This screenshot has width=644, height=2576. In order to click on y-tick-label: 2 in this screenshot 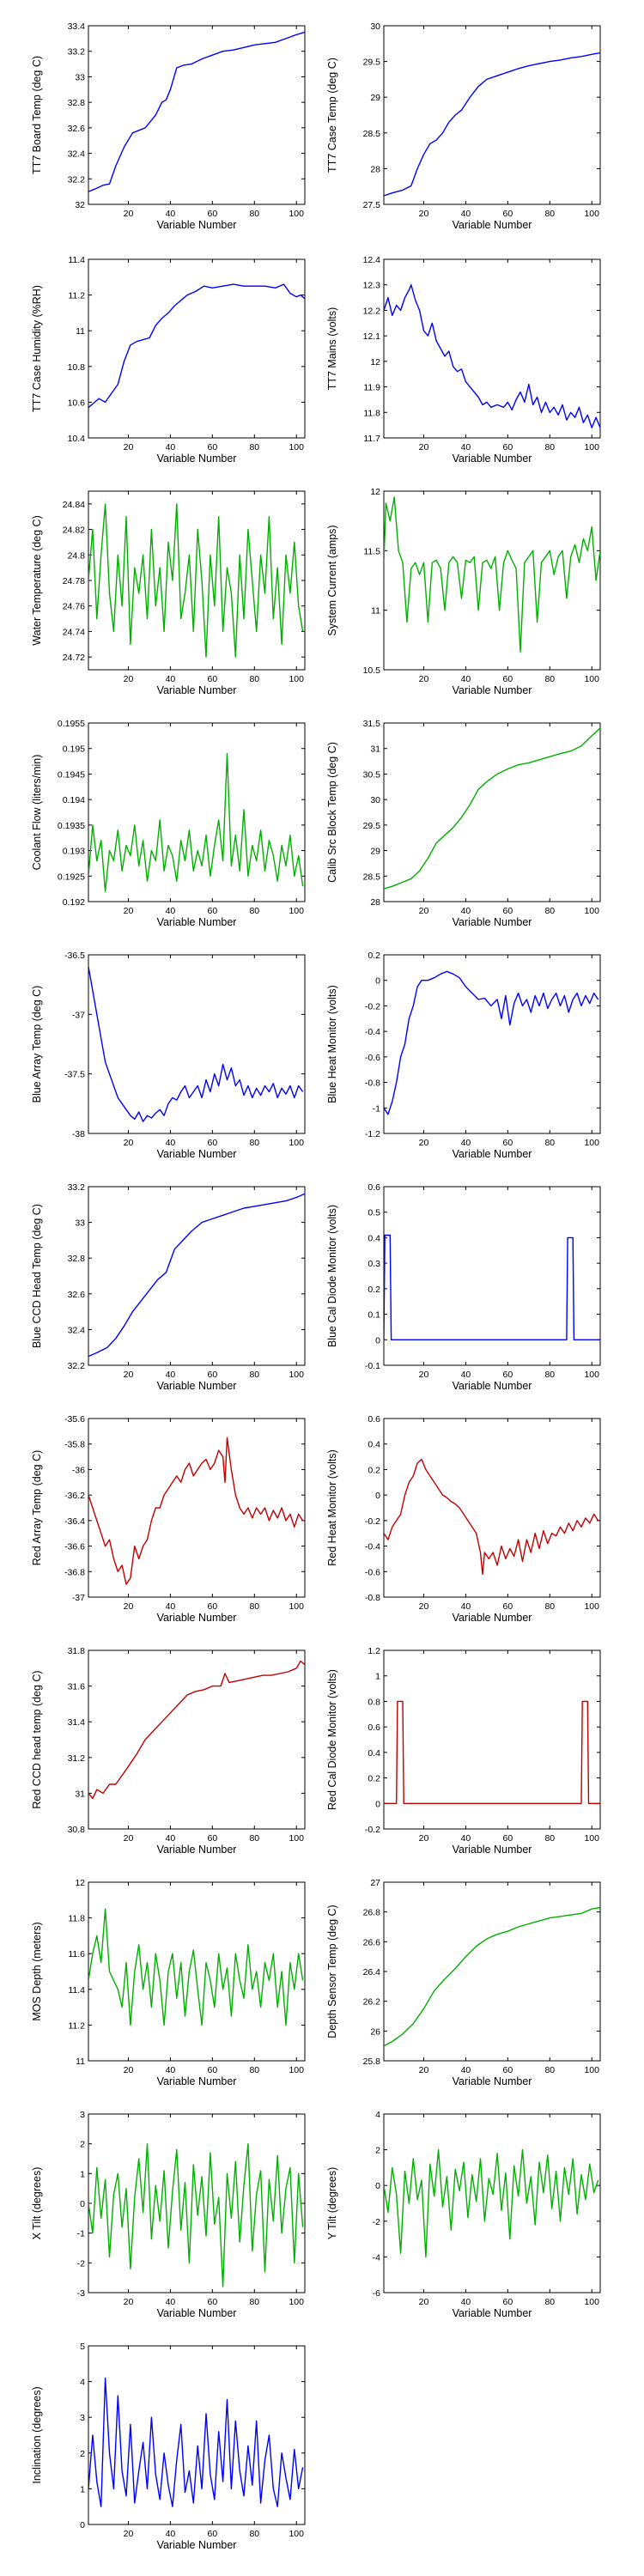, I will do `click(377, 2151)`.